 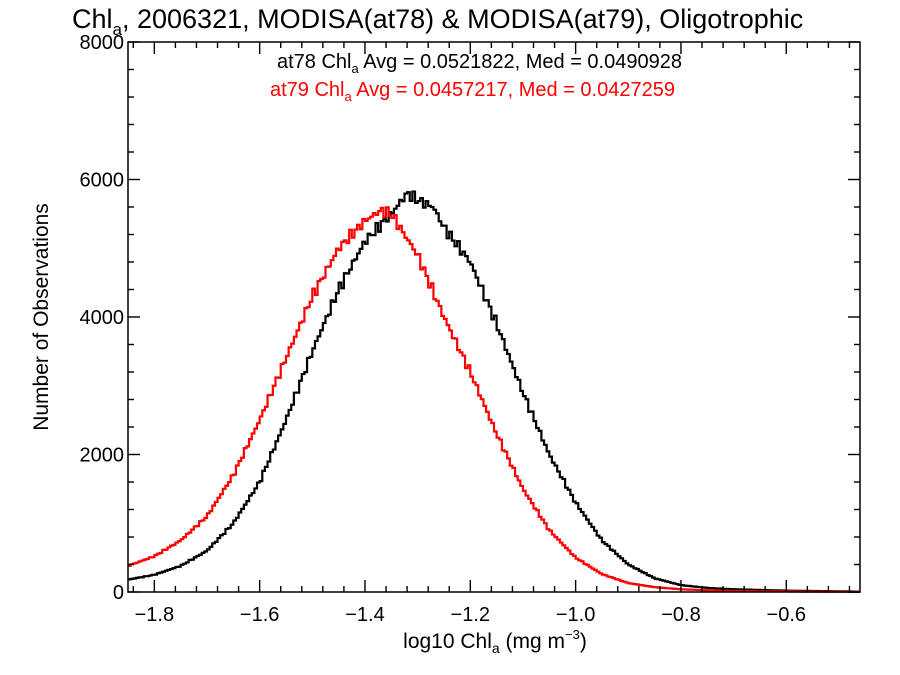 What do you see at coordinates (680, 615) in the screenshot?
I see `x-tick-label: −0.8` at bounding box center [680, 615].